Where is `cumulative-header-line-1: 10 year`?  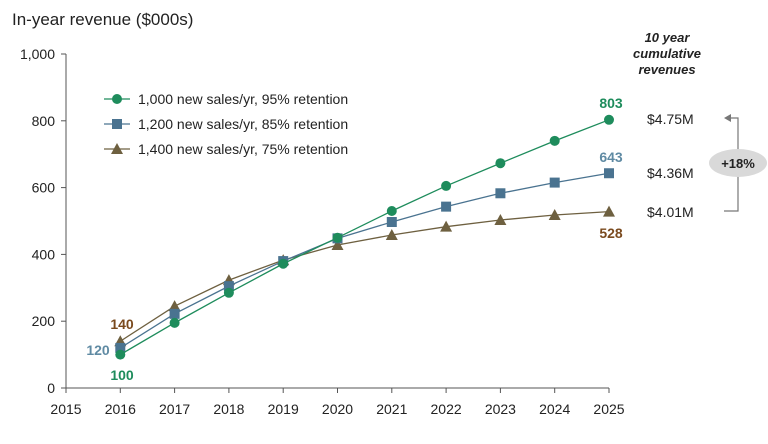
cumulative-header-line-1: 10 year is located at coordinates (667, 37).